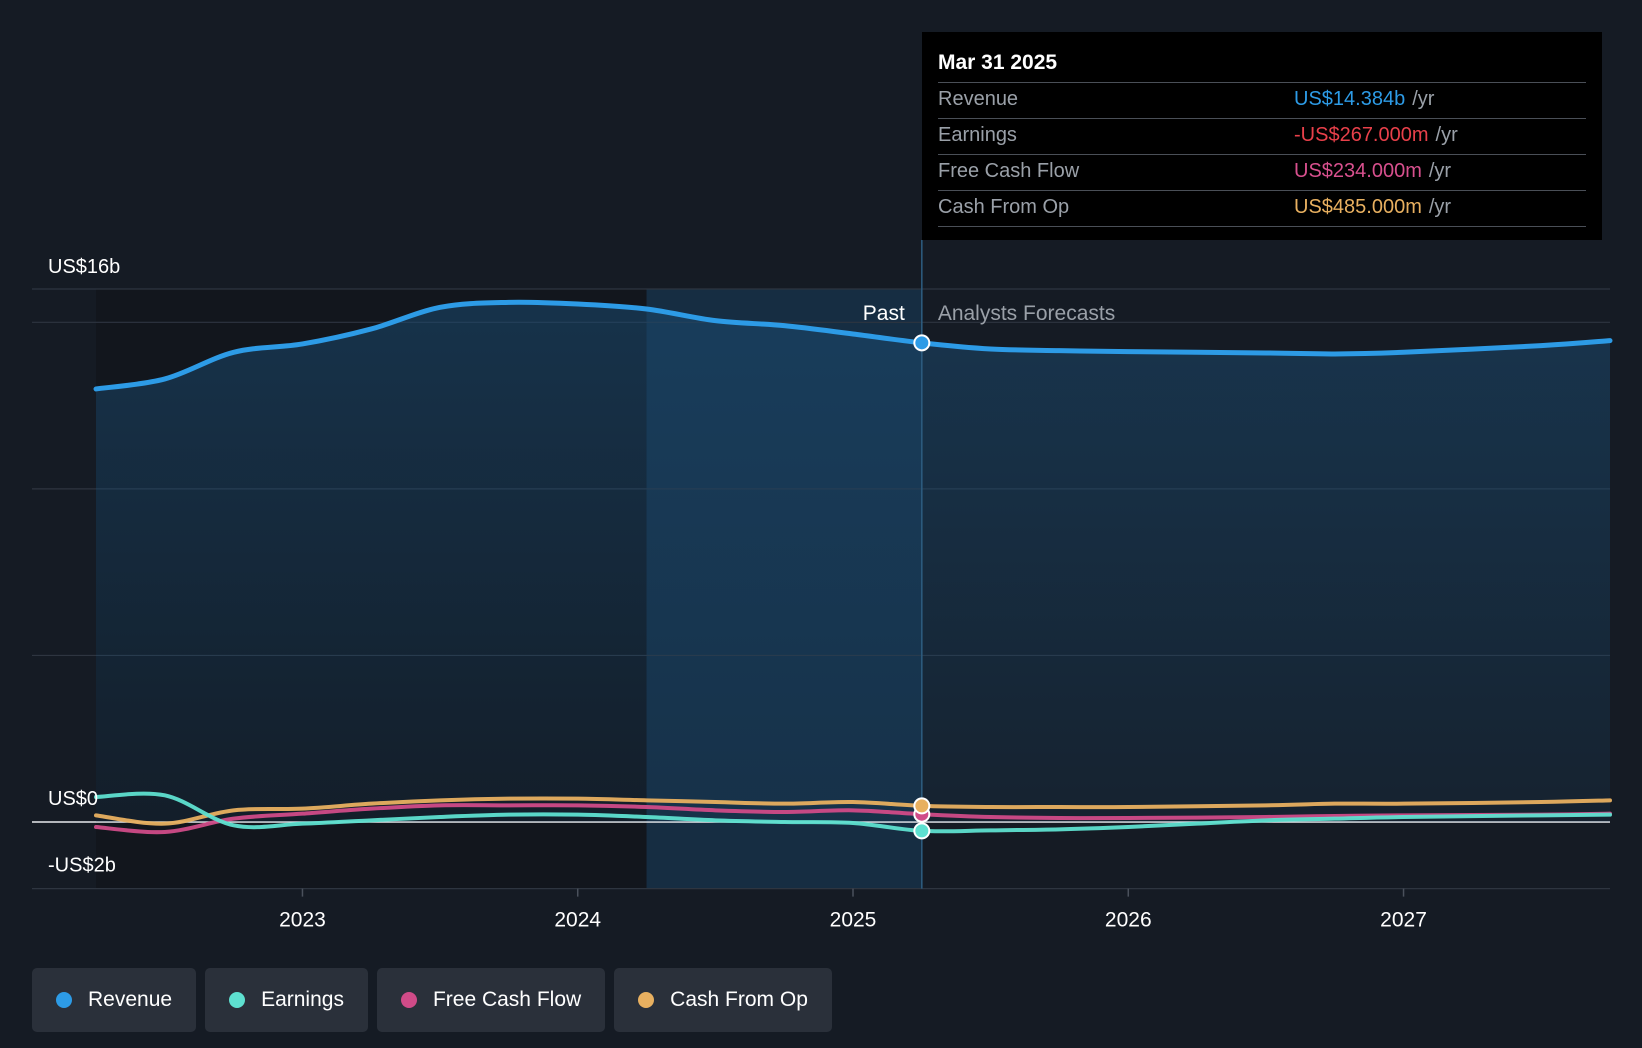  I want to click on legend-label: Cash From Op, so click(739, 999).